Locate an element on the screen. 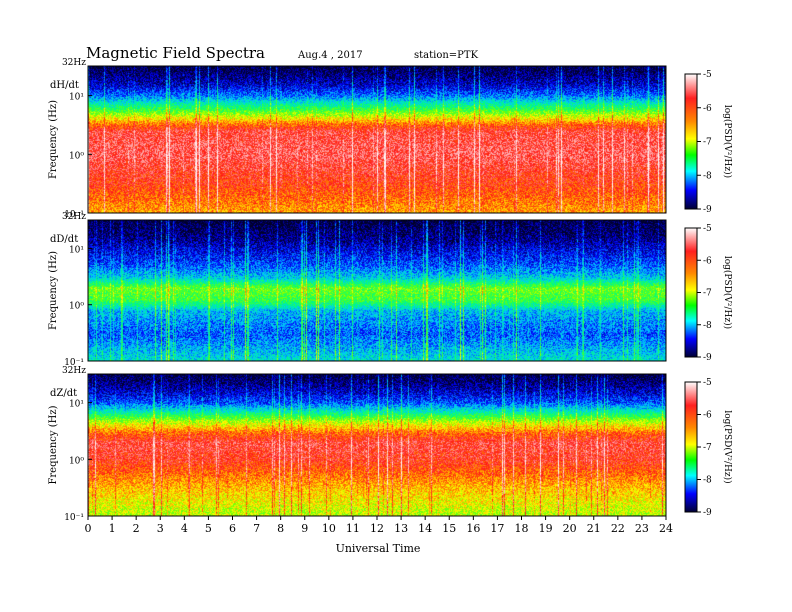  y-top-label-1: 32Hz is located at coordinates (74, 217).